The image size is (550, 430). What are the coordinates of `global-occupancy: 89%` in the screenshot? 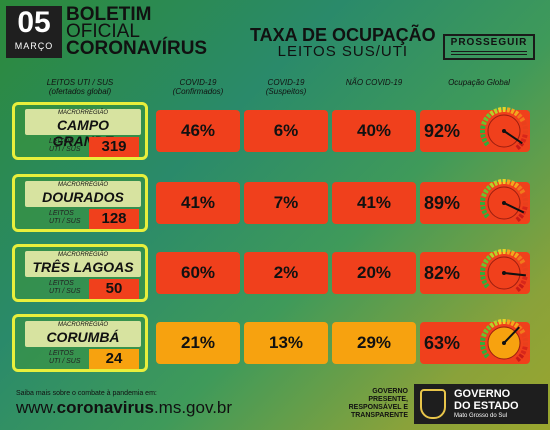 It's located at (475, 201).